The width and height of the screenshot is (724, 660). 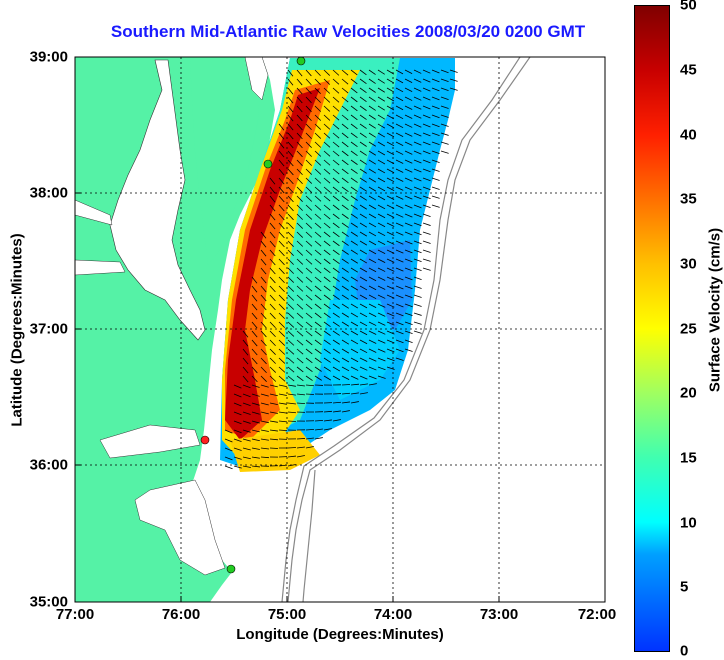 I want to click on colorbar-tick: 0, so click(x=684, y=651).